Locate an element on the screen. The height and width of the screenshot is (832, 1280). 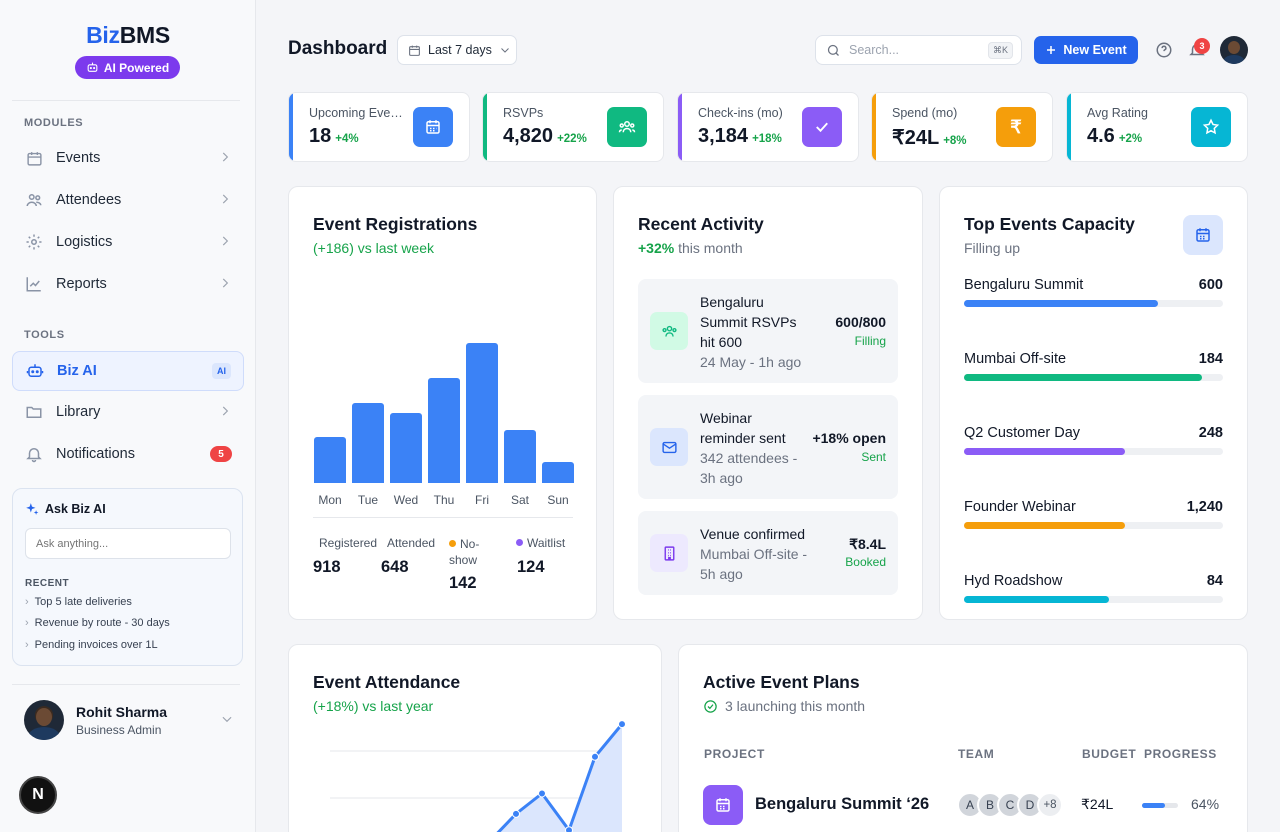
chart-bar-wed is located at coordinates (406, 448).